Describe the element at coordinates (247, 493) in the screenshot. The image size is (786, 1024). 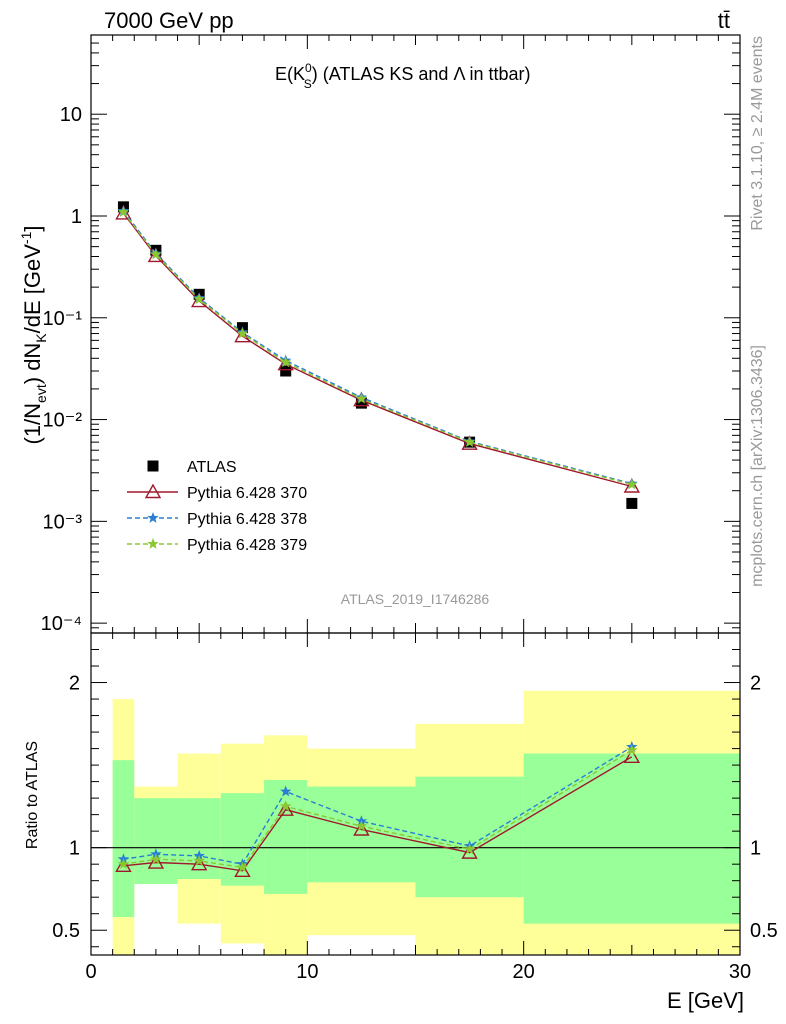
I see `legend-label: Pythia 6.428 370` at that location.